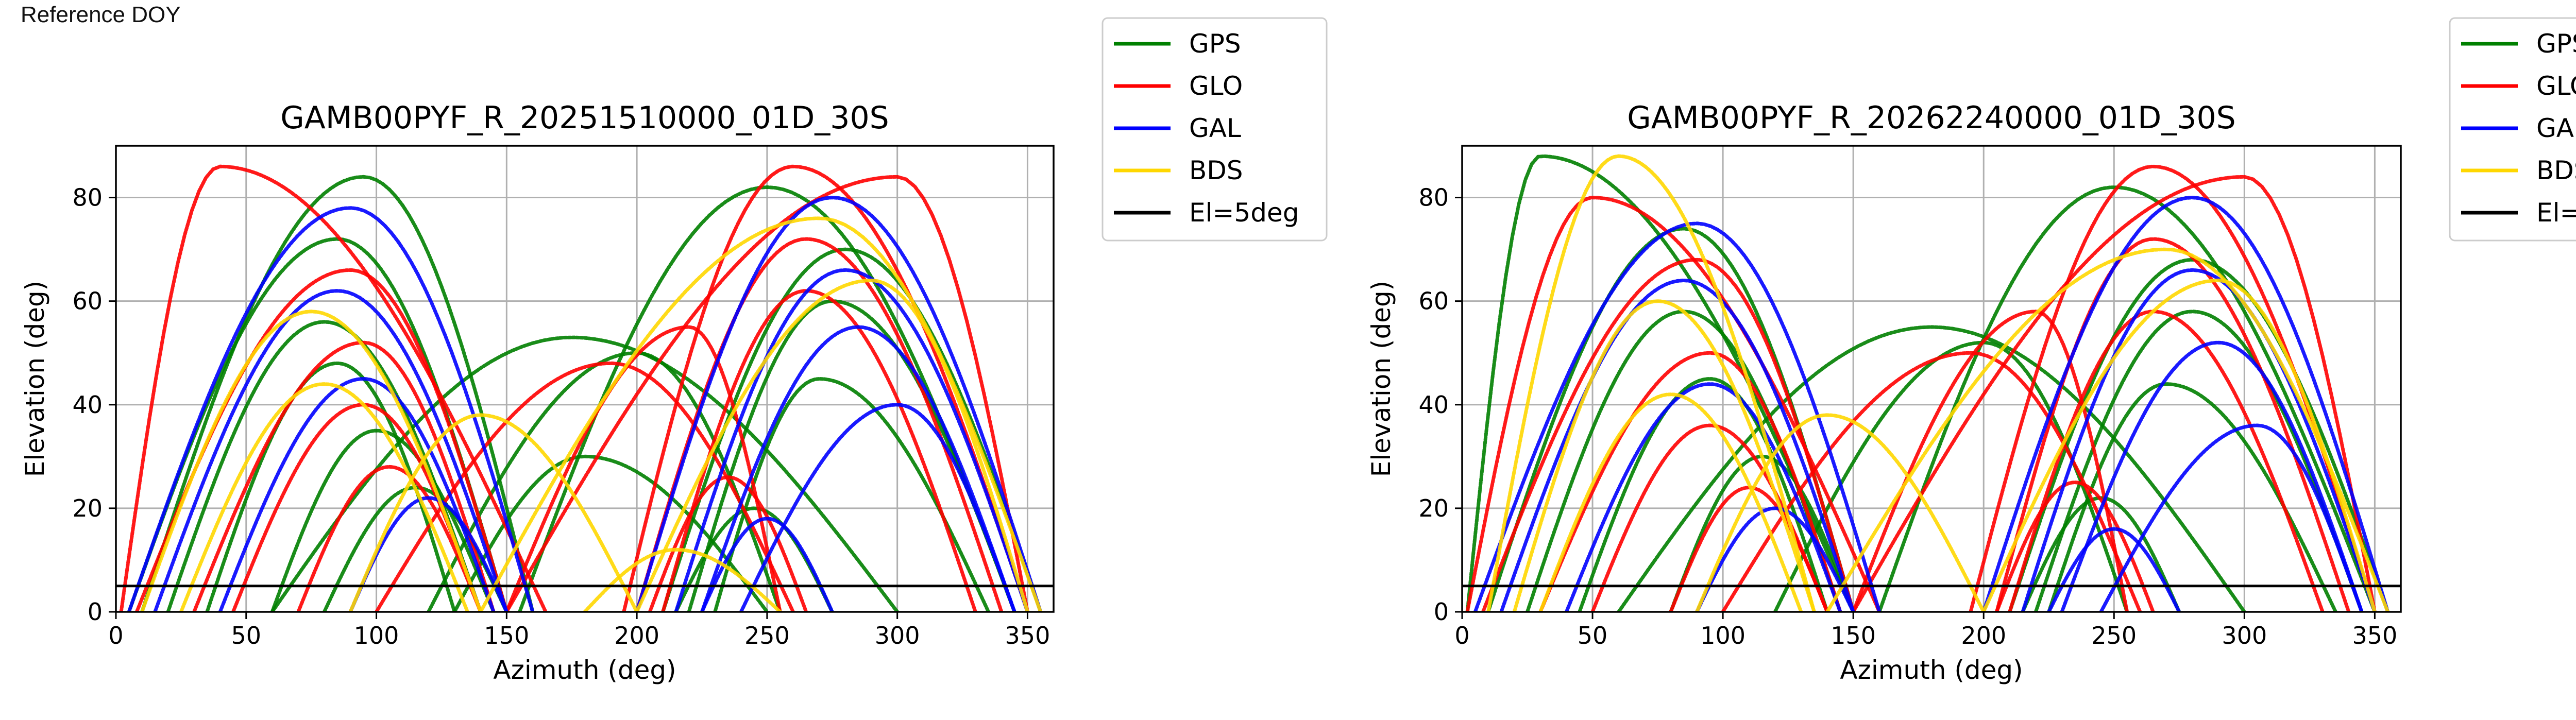 The image size is (2576, 720). Describe the element at coordinates (101, 14) in the screenshot. I see `reference-doy-label: Reference DOY` at that location.